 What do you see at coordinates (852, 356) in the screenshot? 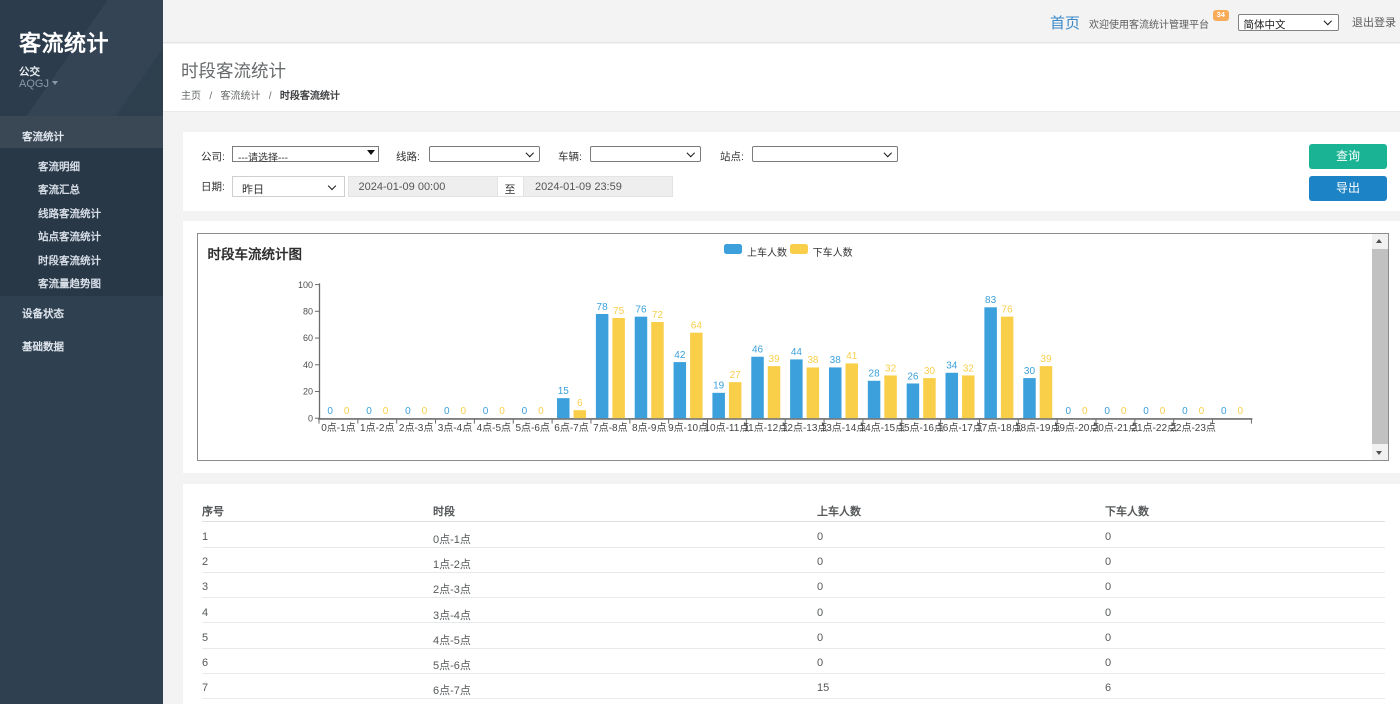
I see `svg-text: 41` at bounding box center [852, 356].